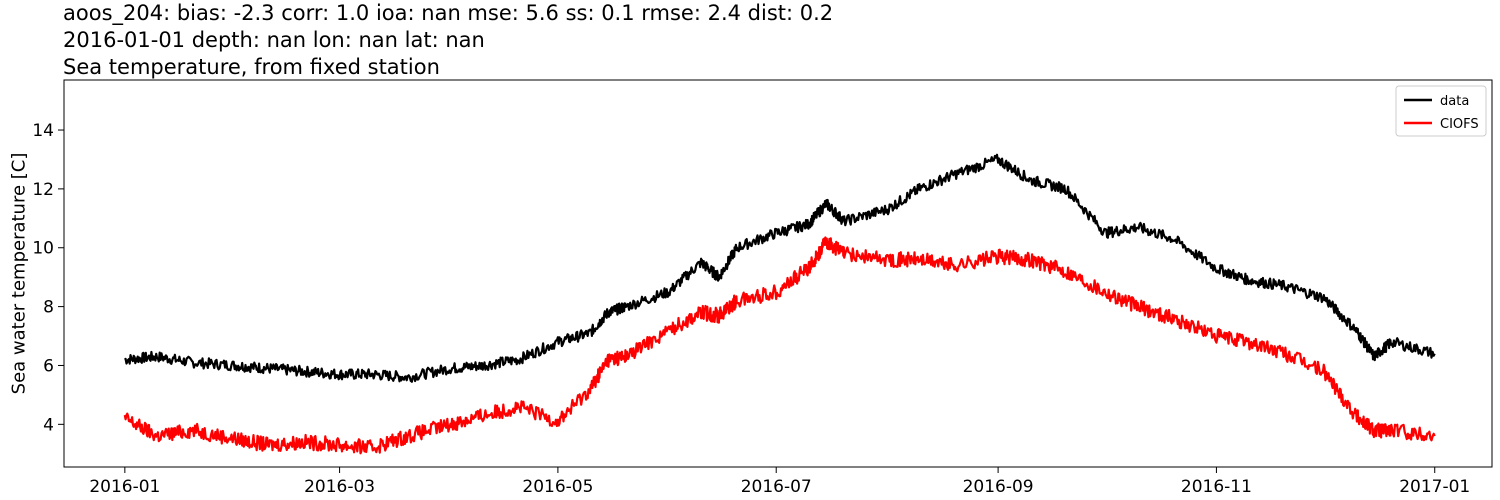 The height and width of the screenshot is (500, 1500). I want to click on x-tick-label: 2017-01, so click(1434, 487).